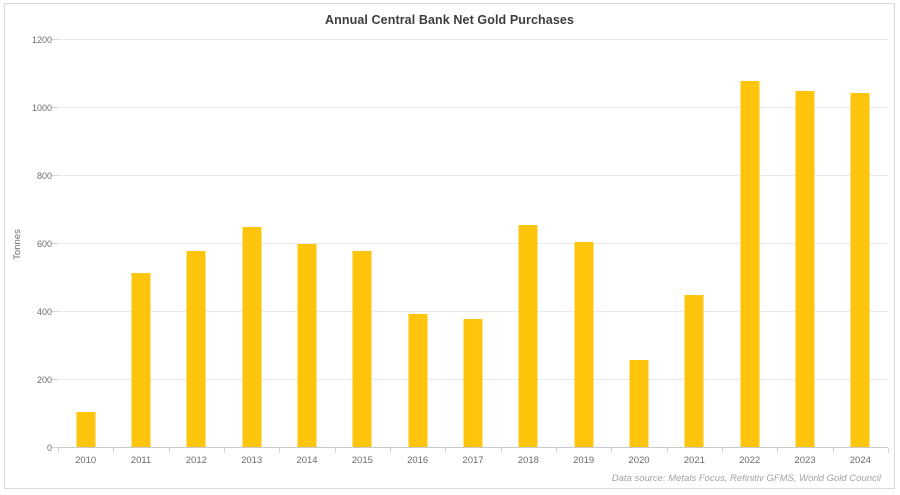 This screenshot has height=495, width=900. I want to click on x-axis-label-2024: 2024, so click(860, 460).